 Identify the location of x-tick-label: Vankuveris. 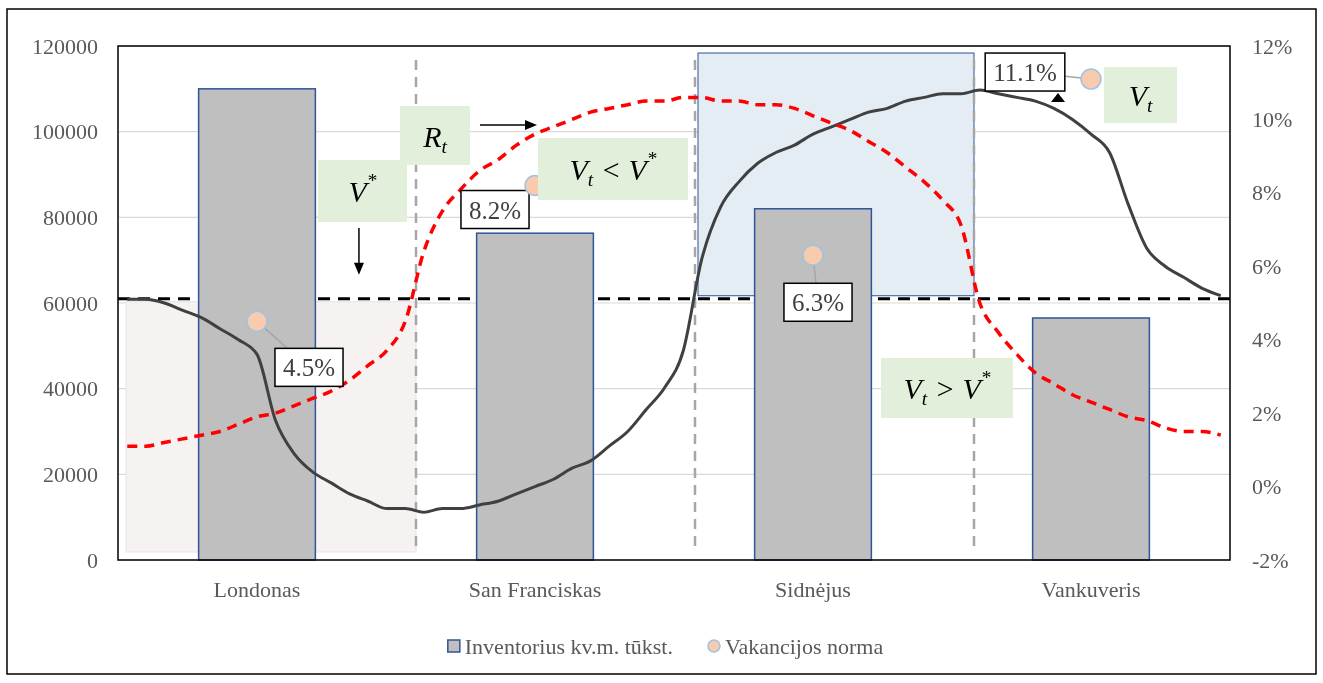
(1091, 589).